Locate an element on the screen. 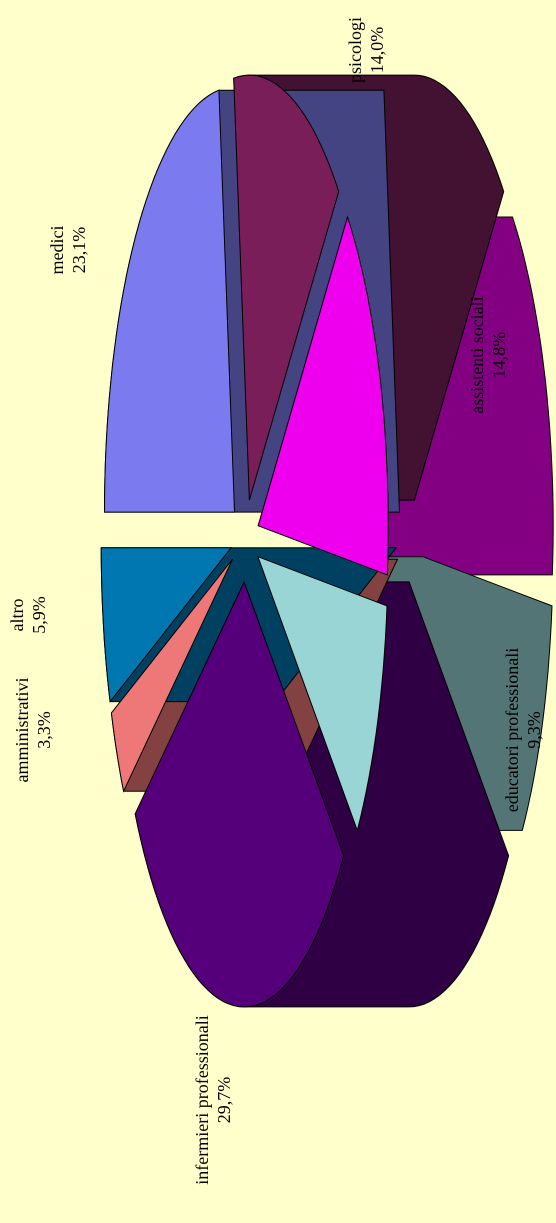 The image size is (556, 1223). slice-value-label: 29,7% is located at coordinates (224, 1100).